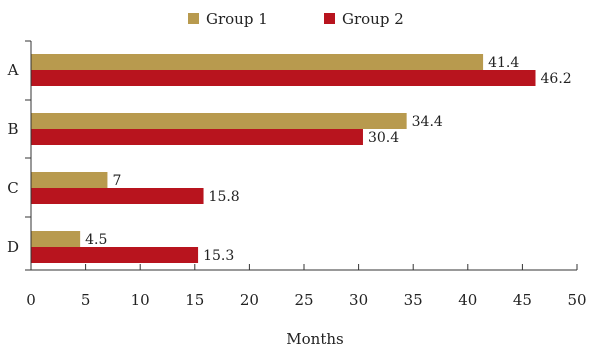  I want to click on value-label-a-series-2: 46.2, so click(556, 79).